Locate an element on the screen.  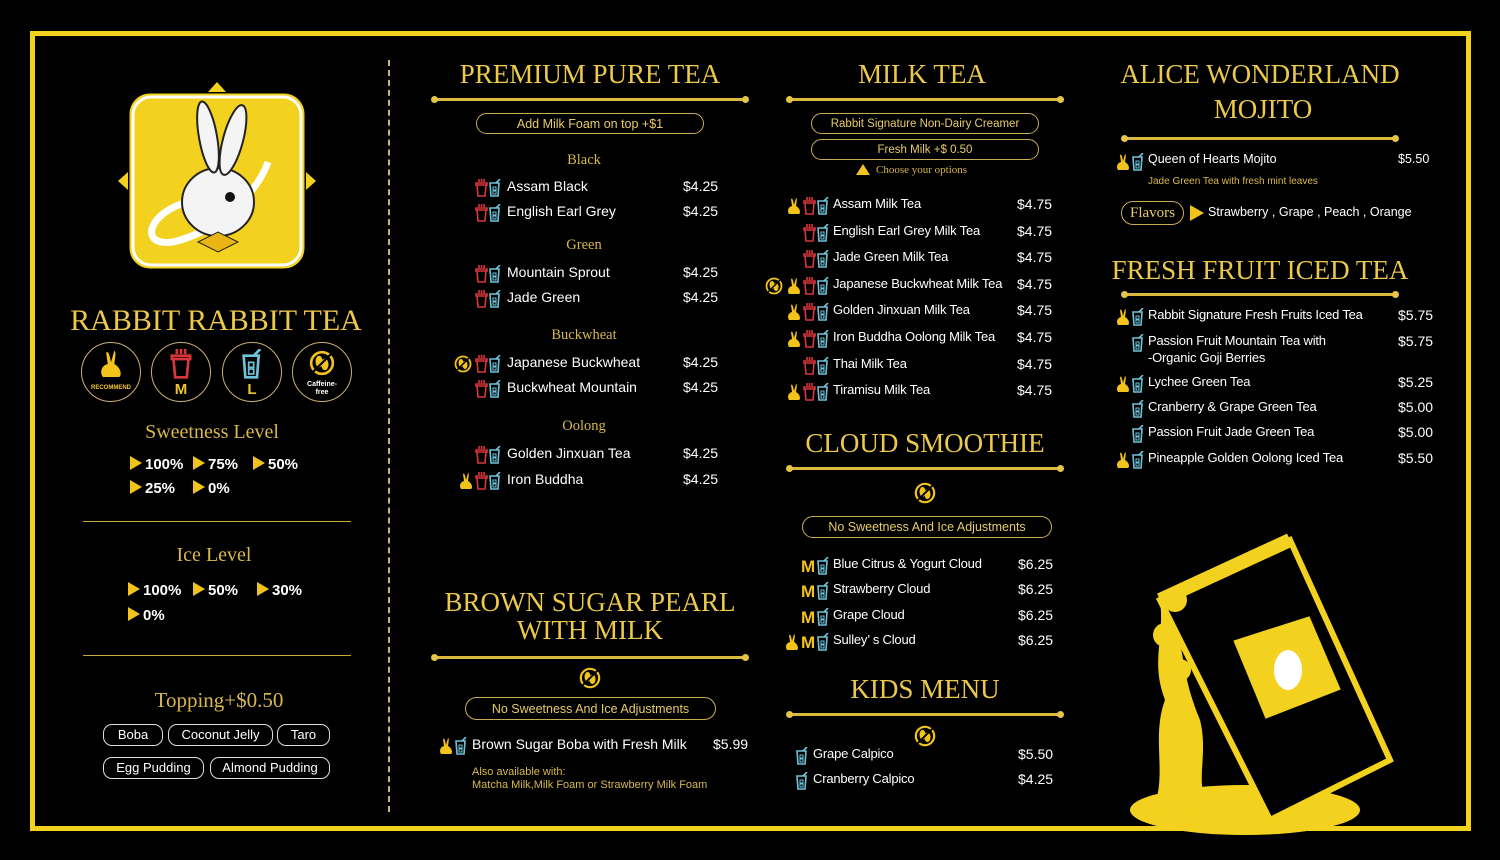
menu-item: Cranberry & Grape Green Tea $5.00 is located at coordinates (750, 409).